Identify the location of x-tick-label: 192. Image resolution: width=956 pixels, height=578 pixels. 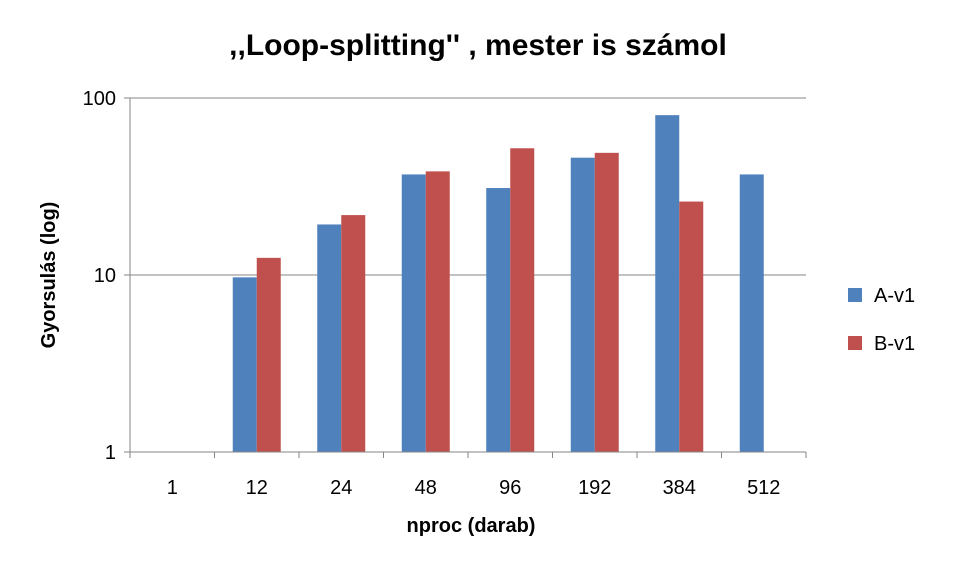
(594, 488).